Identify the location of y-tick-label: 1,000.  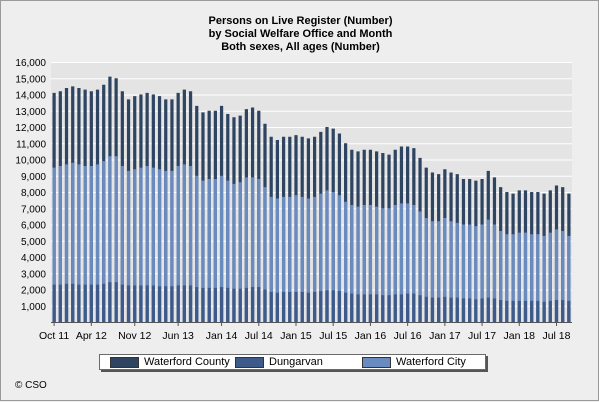
(33, 307).